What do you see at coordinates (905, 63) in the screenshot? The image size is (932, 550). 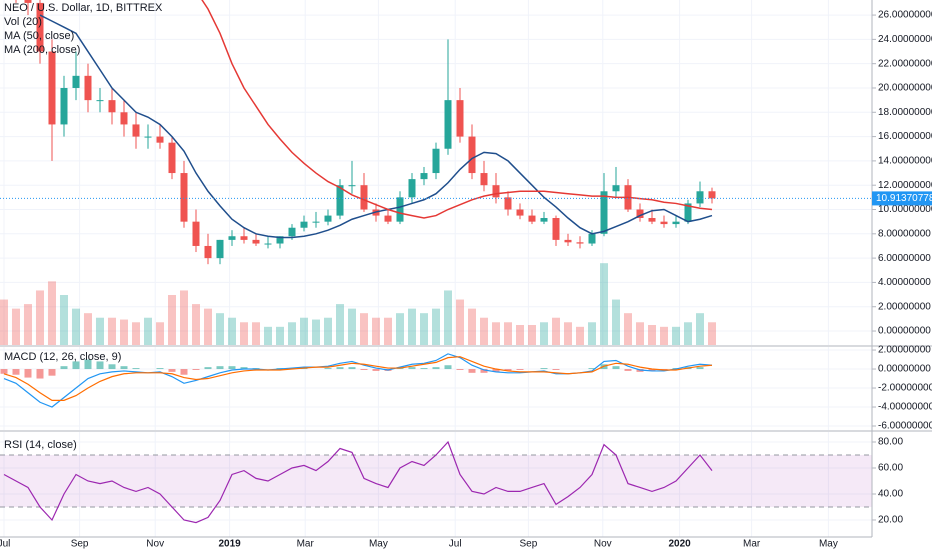 I see `y-tick-label: 22.00000000` at bounding box center [905, 63].